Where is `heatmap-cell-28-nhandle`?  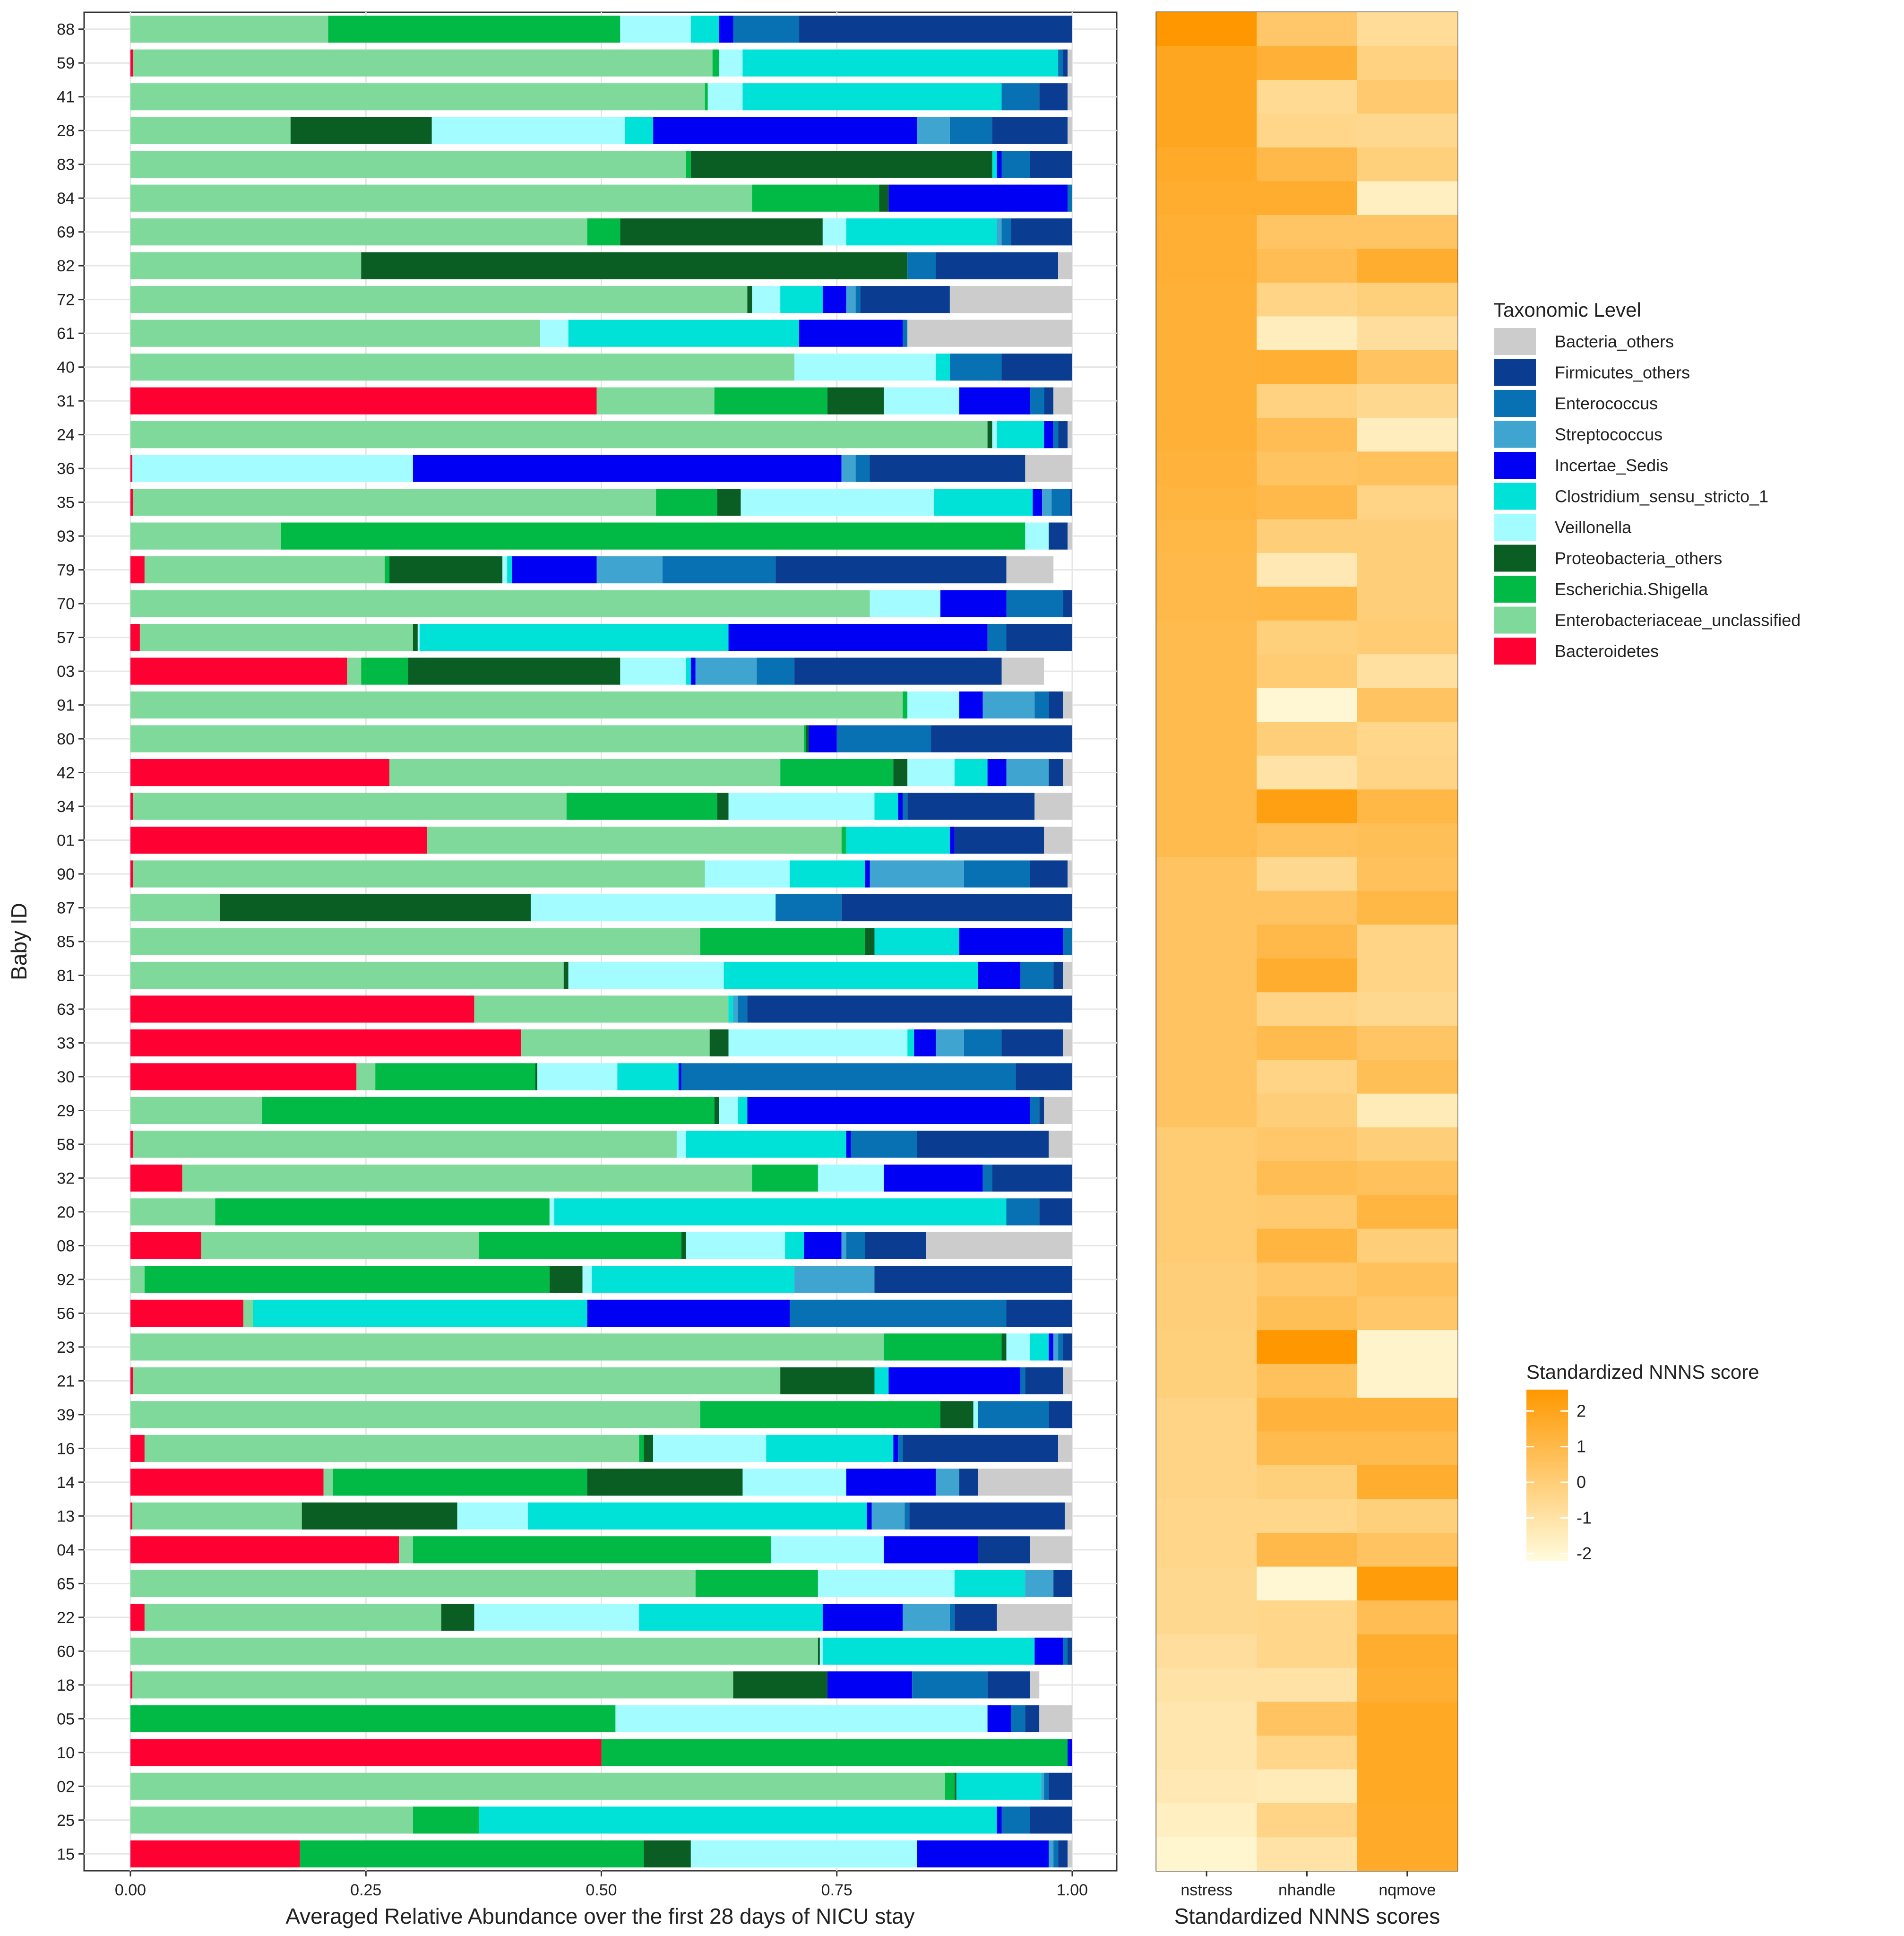
heatmap-cell-28-nhandle is located at coordinates (1307, 130).